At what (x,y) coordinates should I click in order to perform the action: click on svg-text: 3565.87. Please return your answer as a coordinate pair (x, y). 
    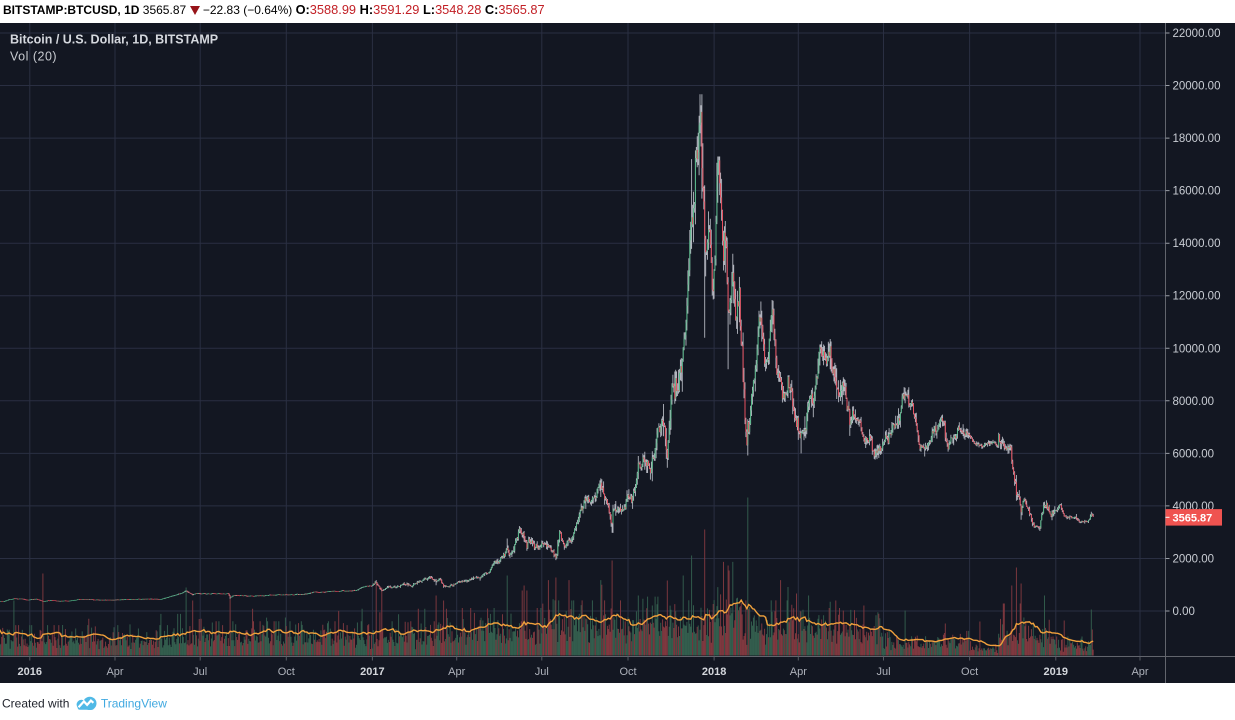
    Looking at the image, I should click on (1193, 518).